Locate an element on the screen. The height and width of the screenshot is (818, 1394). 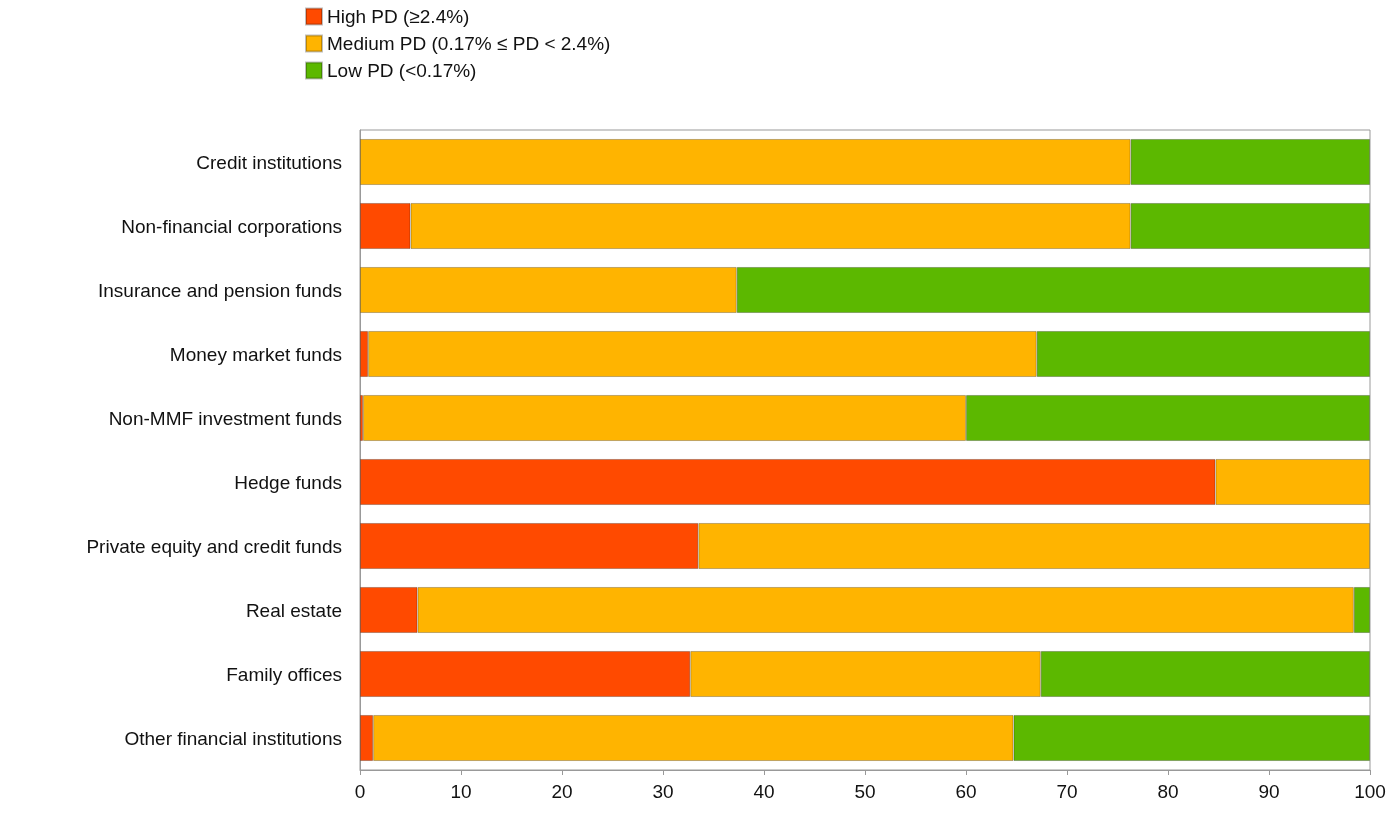
y-tick-label: Other financial institutions is located at coordinates (233, 738).